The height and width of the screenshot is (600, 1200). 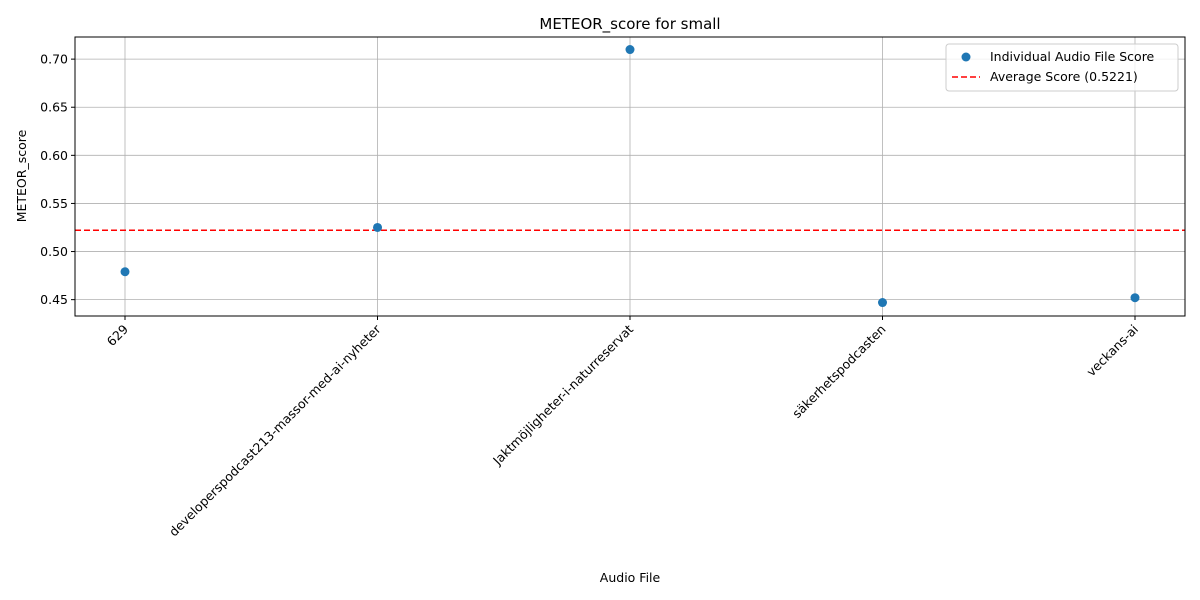 I want to click on y-tick-label: 0.65, so click(x=54, y=107).